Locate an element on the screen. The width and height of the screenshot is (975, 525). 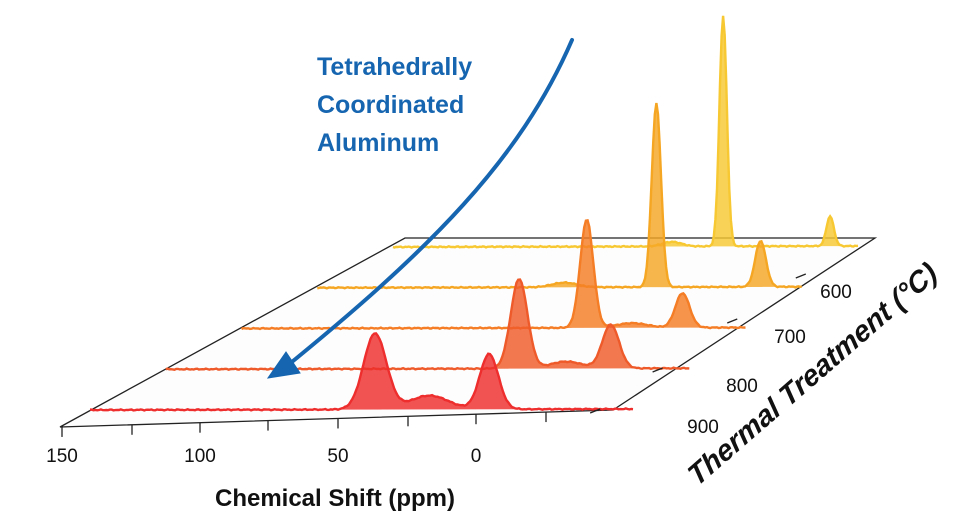
x-tick-label: 150 is located at coordinates (62, 456).